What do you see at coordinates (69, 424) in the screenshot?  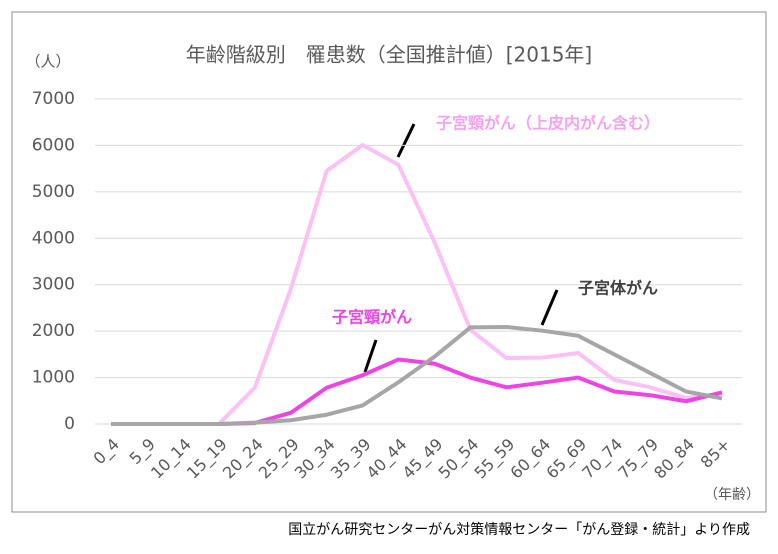 I see `y-tick-label: 0` at bounding box center [69, 424].